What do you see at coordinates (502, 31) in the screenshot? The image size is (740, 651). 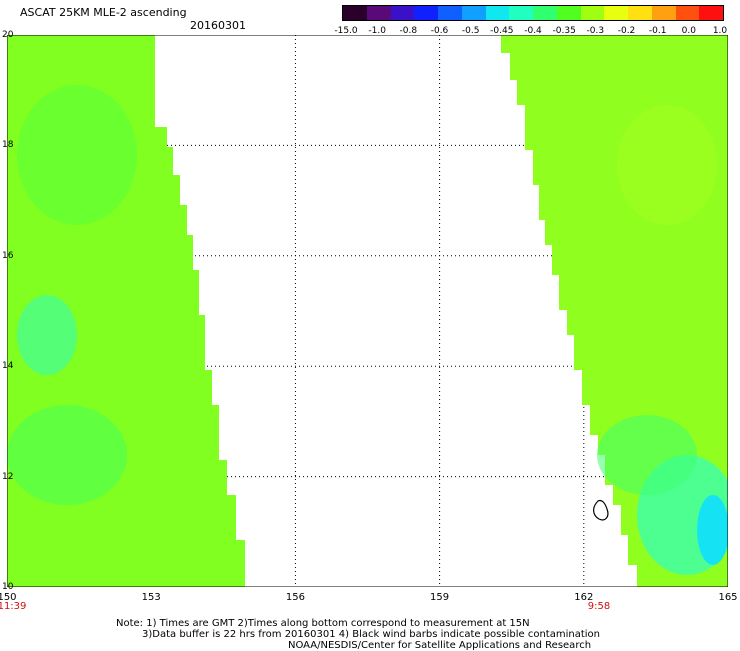 I see `colorbar-tick-label: -0.45` at bounding box center [502, 31].